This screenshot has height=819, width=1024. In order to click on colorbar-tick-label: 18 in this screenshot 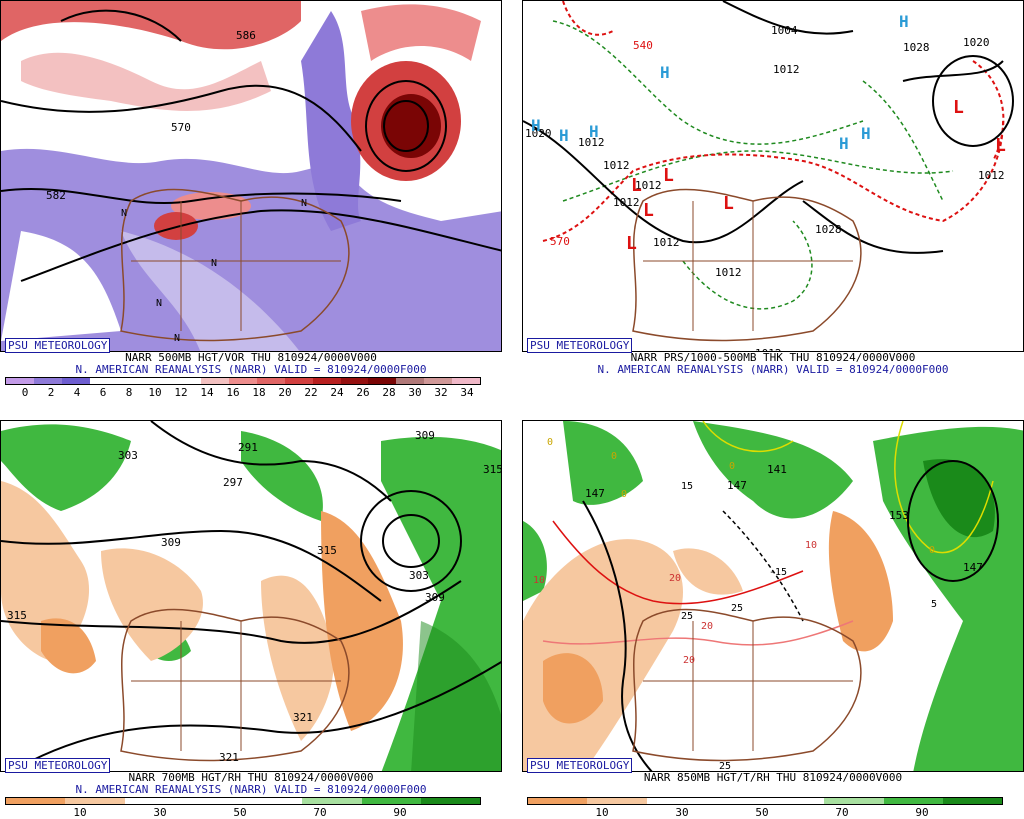, I will do `click(259, 392)`.